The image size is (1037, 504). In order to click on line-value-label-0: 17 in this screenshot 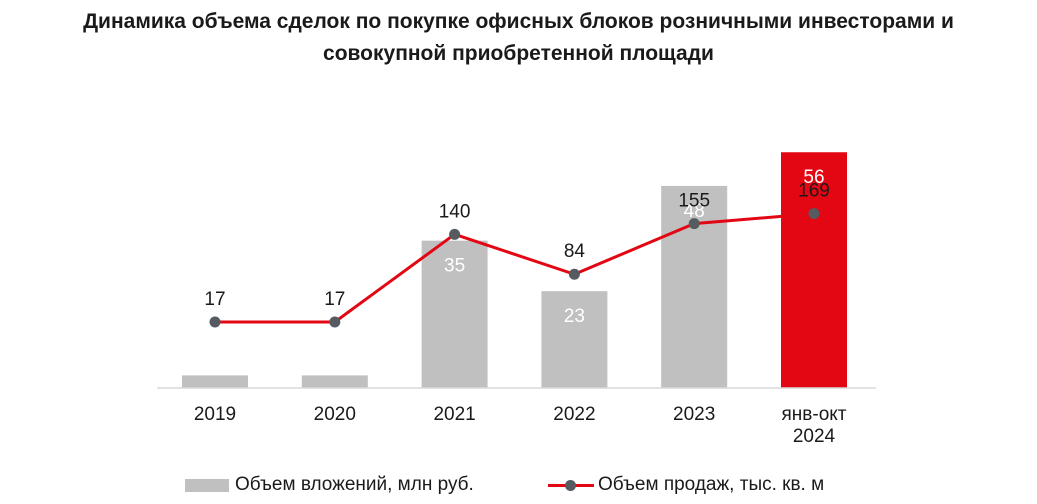, I will do `click(214, 299)`.